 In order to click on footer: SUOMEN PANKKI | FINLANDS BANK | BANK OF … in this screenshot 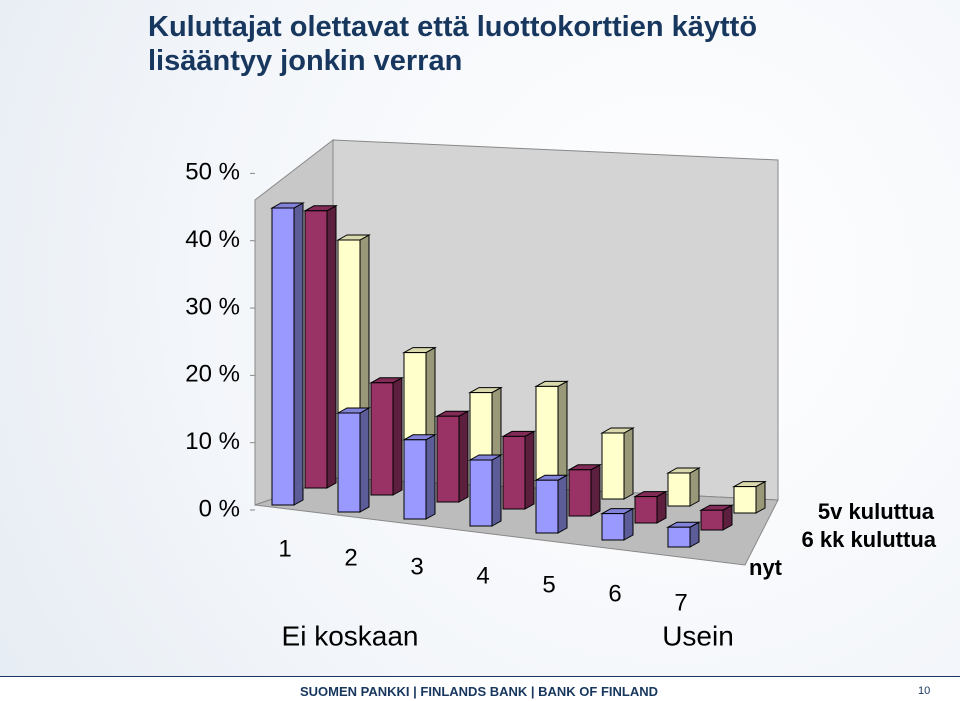, I will do `click(480, 688)`.